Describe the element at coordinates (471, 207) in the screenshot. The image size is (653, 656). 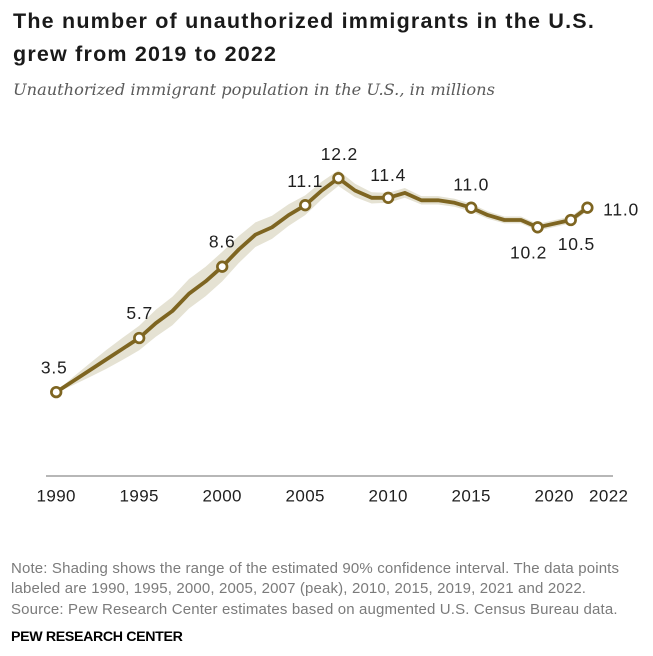
I see `data-point-2015` at that location.